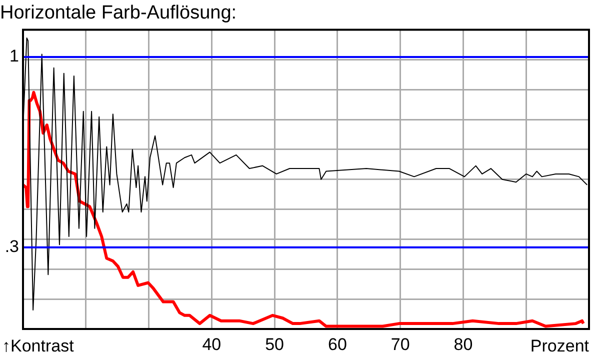  Describe the element at coordinates (38, 346) in the screenshot. I see `y-axis-title: ↑Kontrast` at that location.